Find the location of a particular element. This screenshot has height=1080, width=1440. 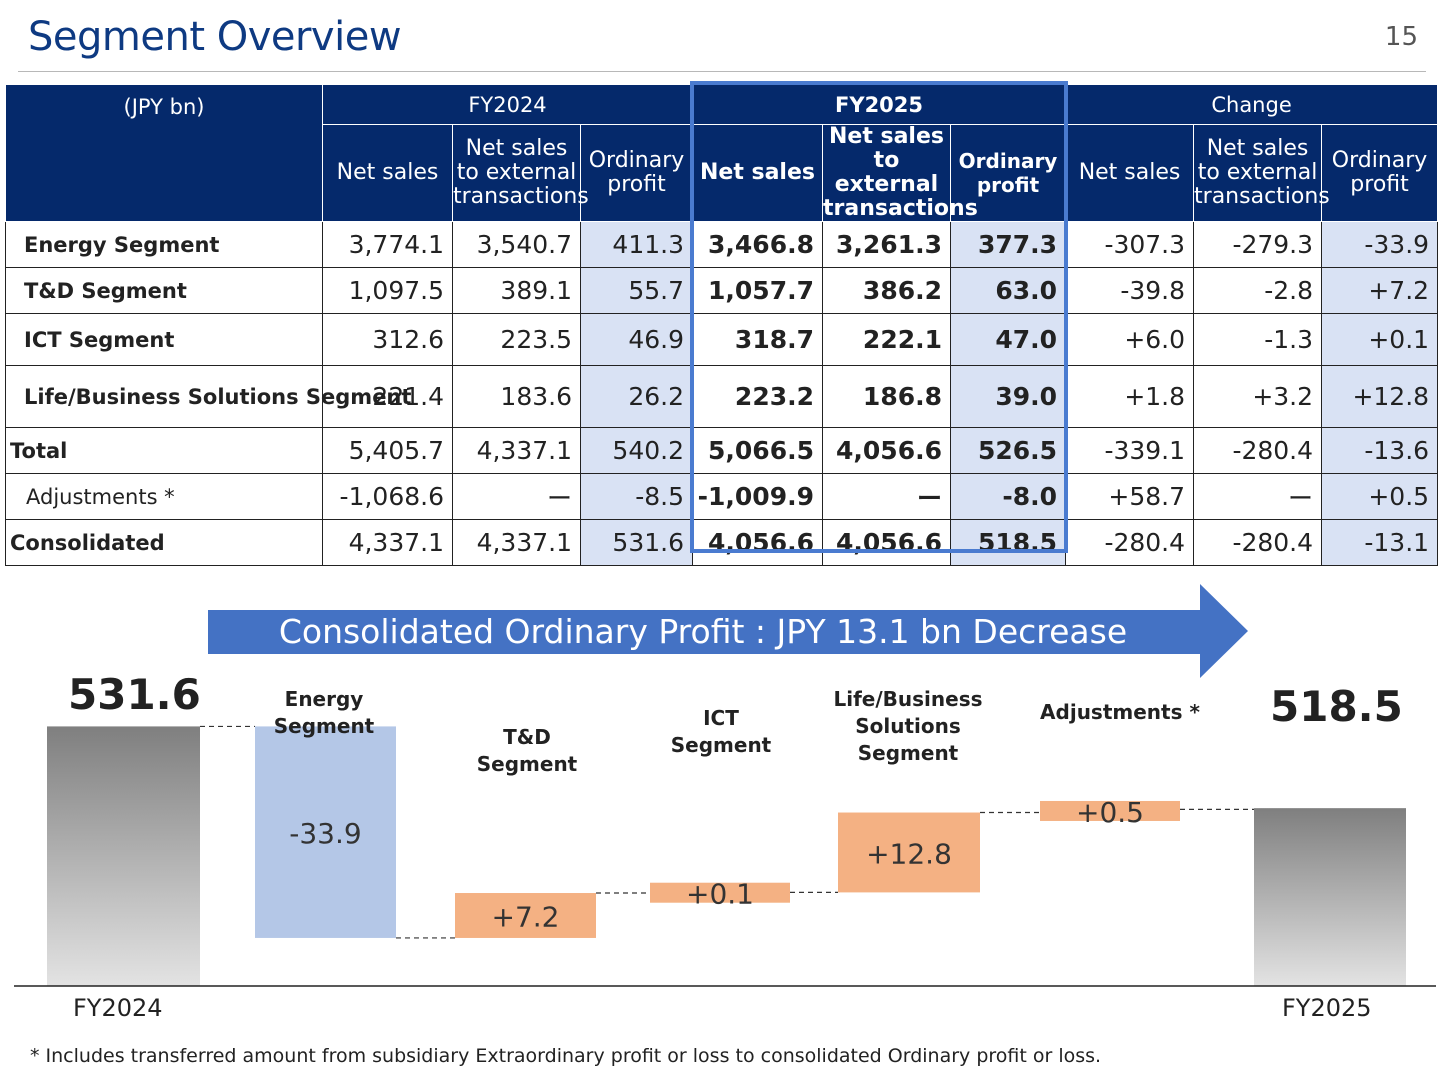

title-divider is located at coordinates (722, 71).